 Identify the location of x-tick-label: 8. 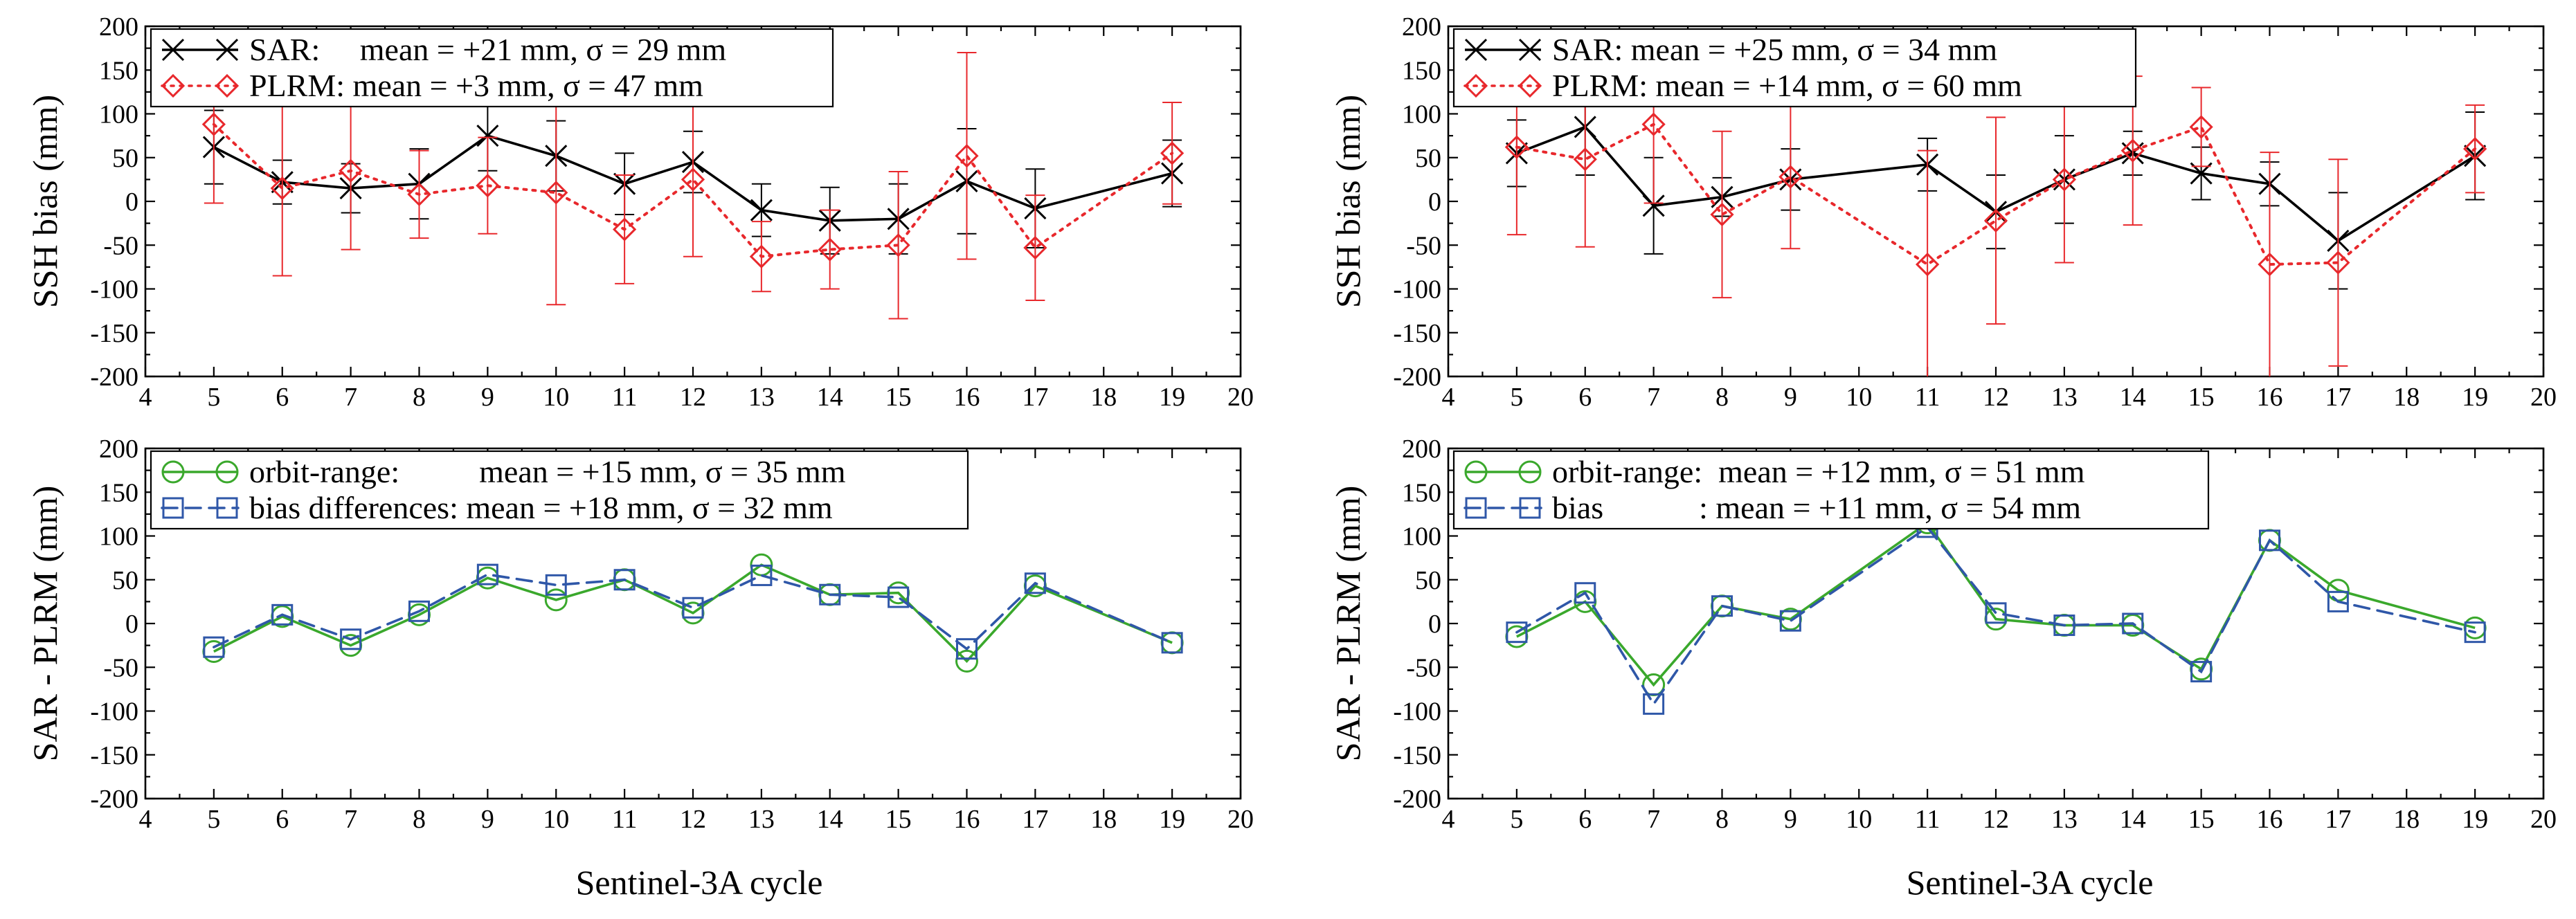
(419, 819).